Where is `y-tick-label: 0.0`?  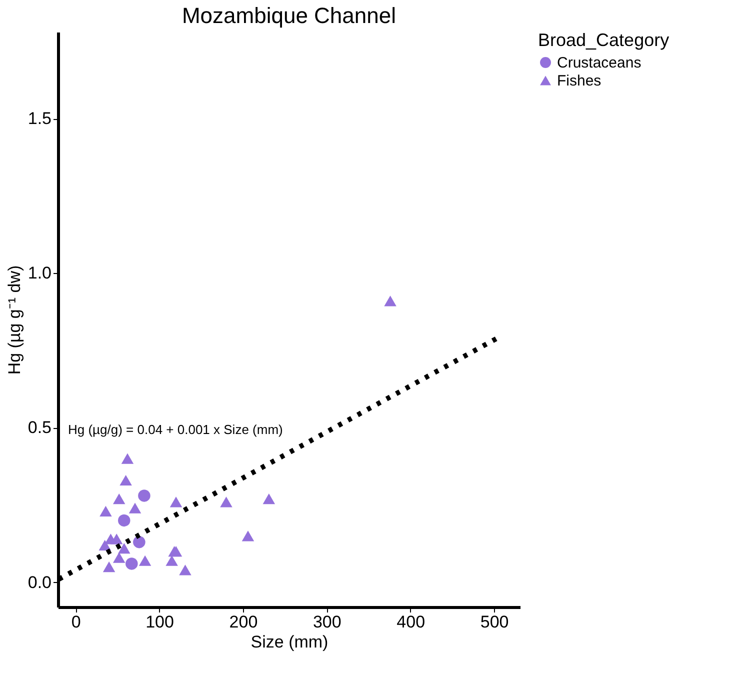 y-tick-label: 0.0 is located at coordinates (40, 582).